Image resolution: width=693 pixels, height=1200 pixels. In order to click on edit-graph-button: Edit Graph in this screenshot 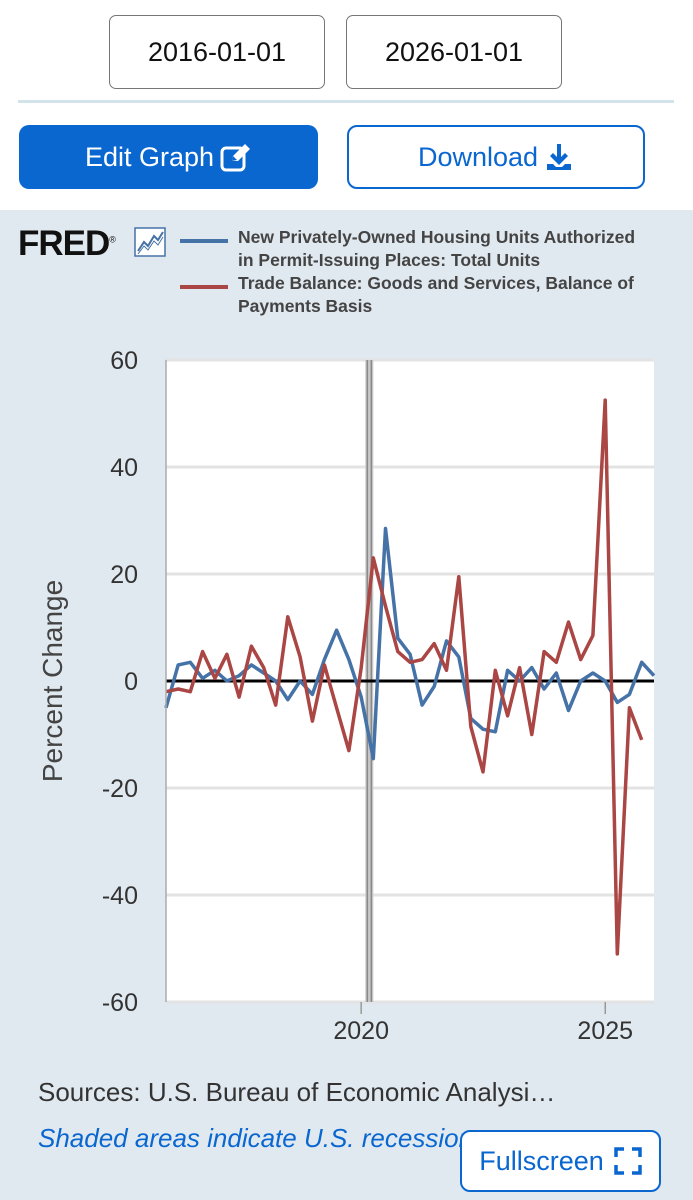, I will do `click(168, 157)`.